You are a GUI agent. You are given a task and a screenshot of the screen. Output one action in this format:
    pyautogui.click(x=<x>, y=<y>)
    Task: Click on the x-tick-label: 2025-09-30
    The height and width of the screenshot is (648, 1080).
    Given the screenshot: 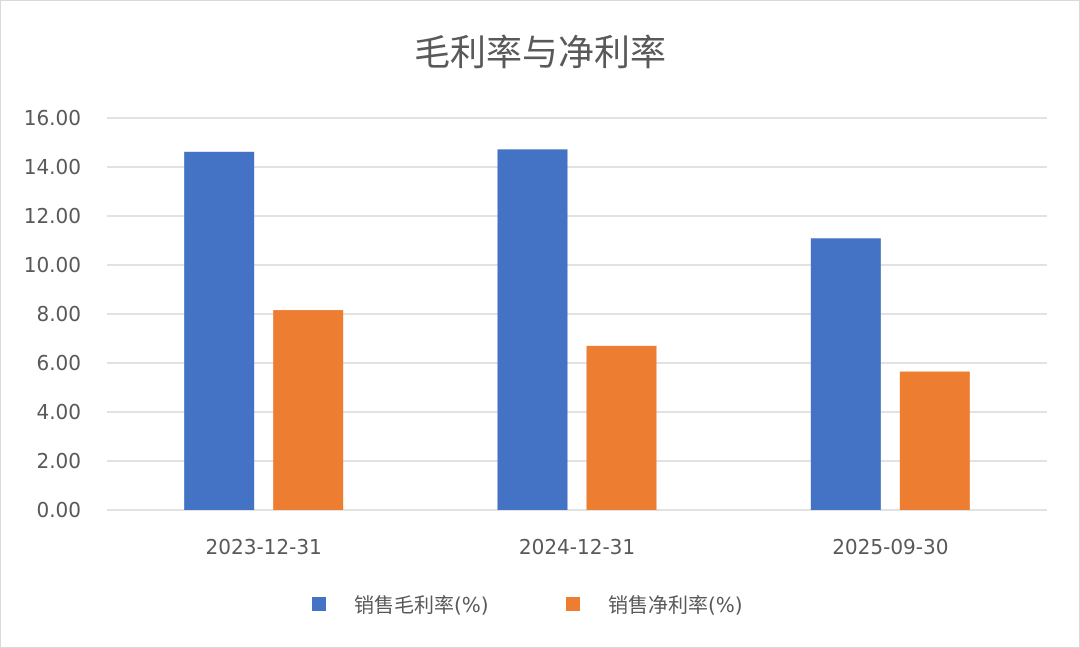 What is the action you would take?
    pyautogui.click(x=890, y=547)
    